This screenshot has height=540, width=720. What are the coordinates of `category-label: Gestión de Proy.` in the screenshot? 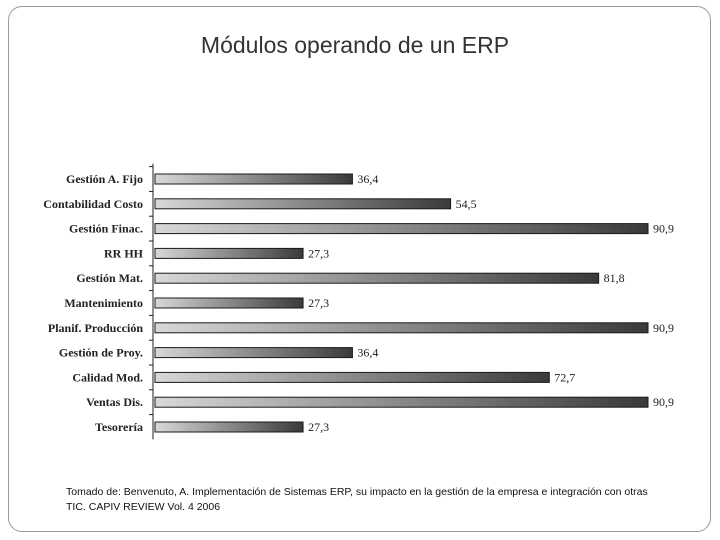 It's located at (101, 353).